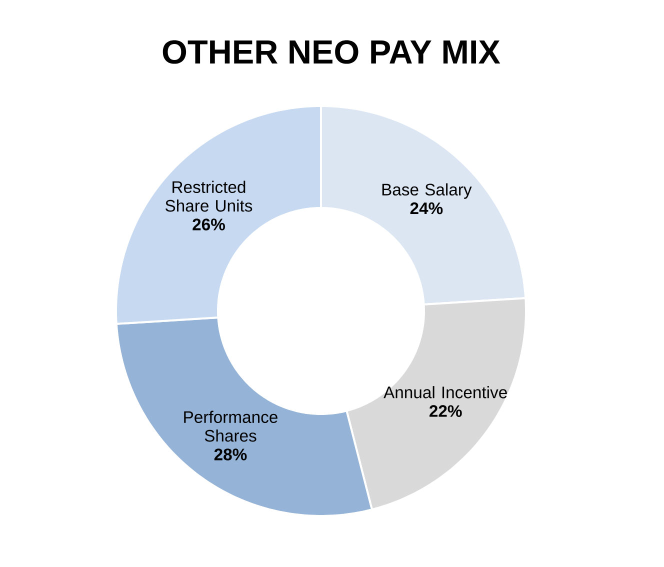 This screenshot has height=567, width=664. I want to click on chart-title: OTHER NEO PAY MIX, so click(331, 52).